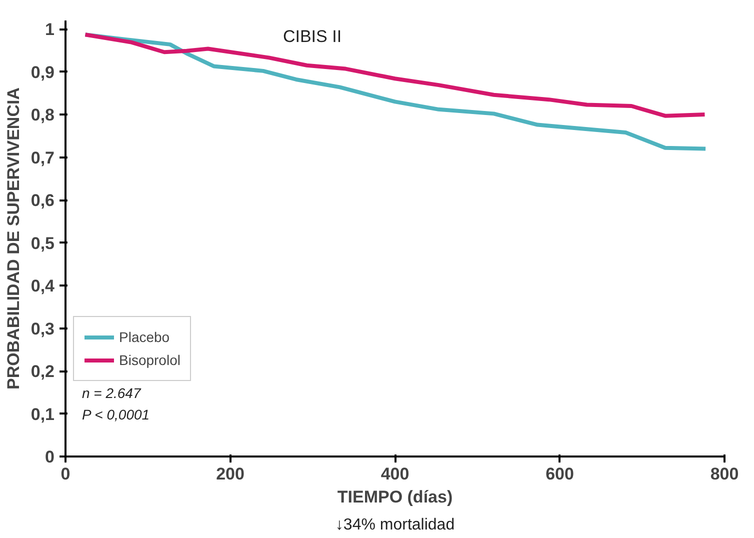 The image size is (754, 538). I want to click on y-tick-label: 0,5, so click(42, 243).